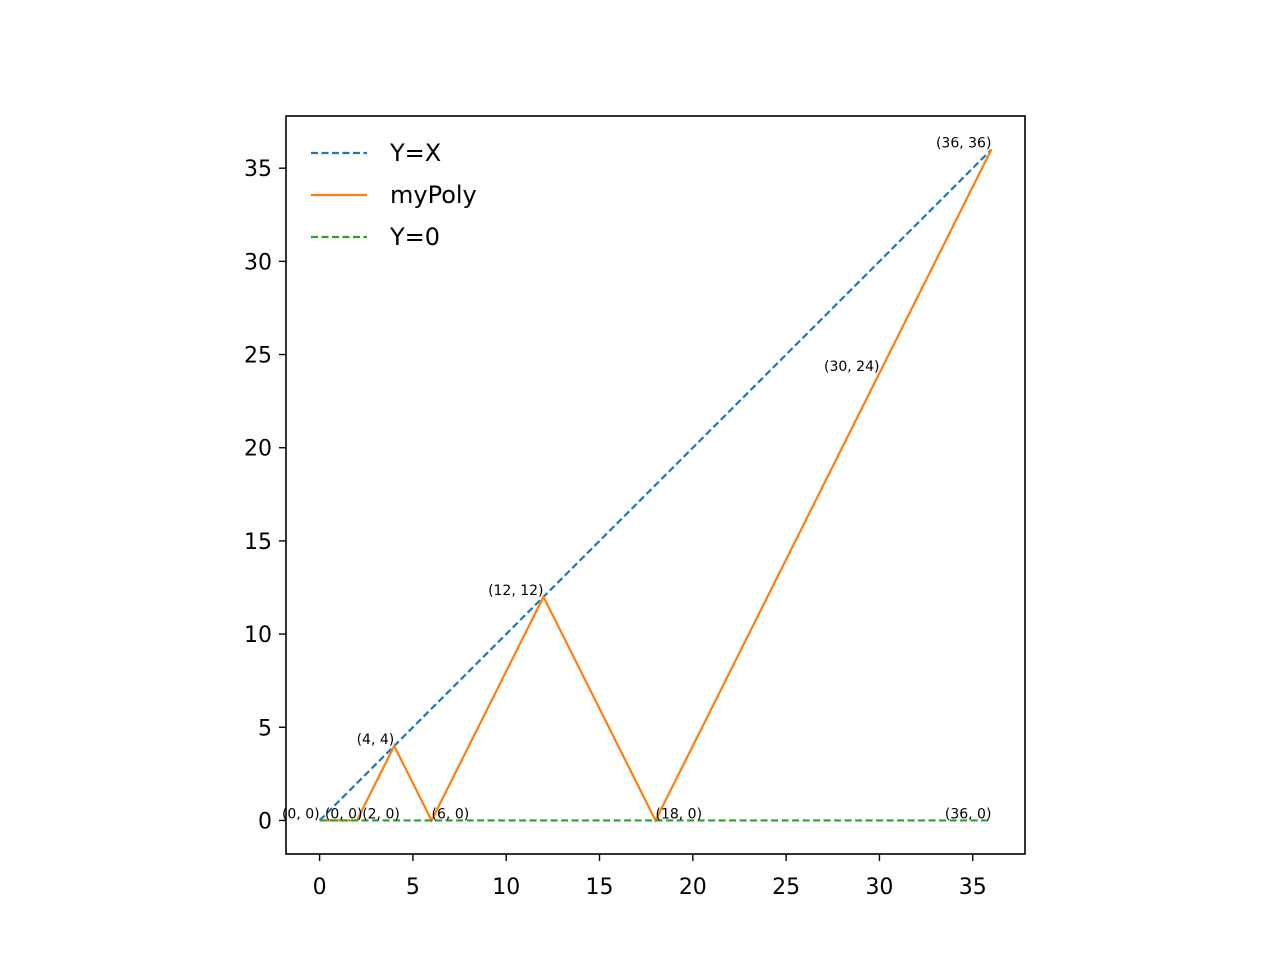  What do you see at coordinates (258, 635) in the screenshot?
I see `y-tick-label: 10` at bounding box center [258, 635].